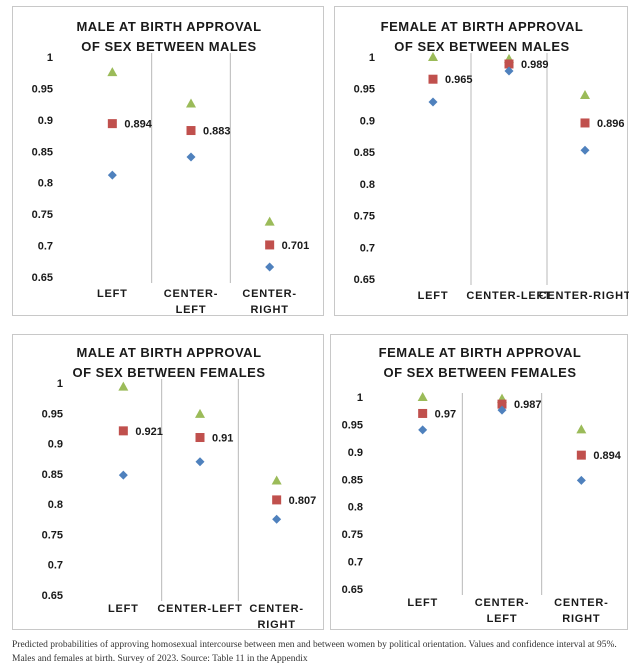  Describe the element at coordinates (222, 439) in the screenshot. I see `data-label: 0.91` at that location.